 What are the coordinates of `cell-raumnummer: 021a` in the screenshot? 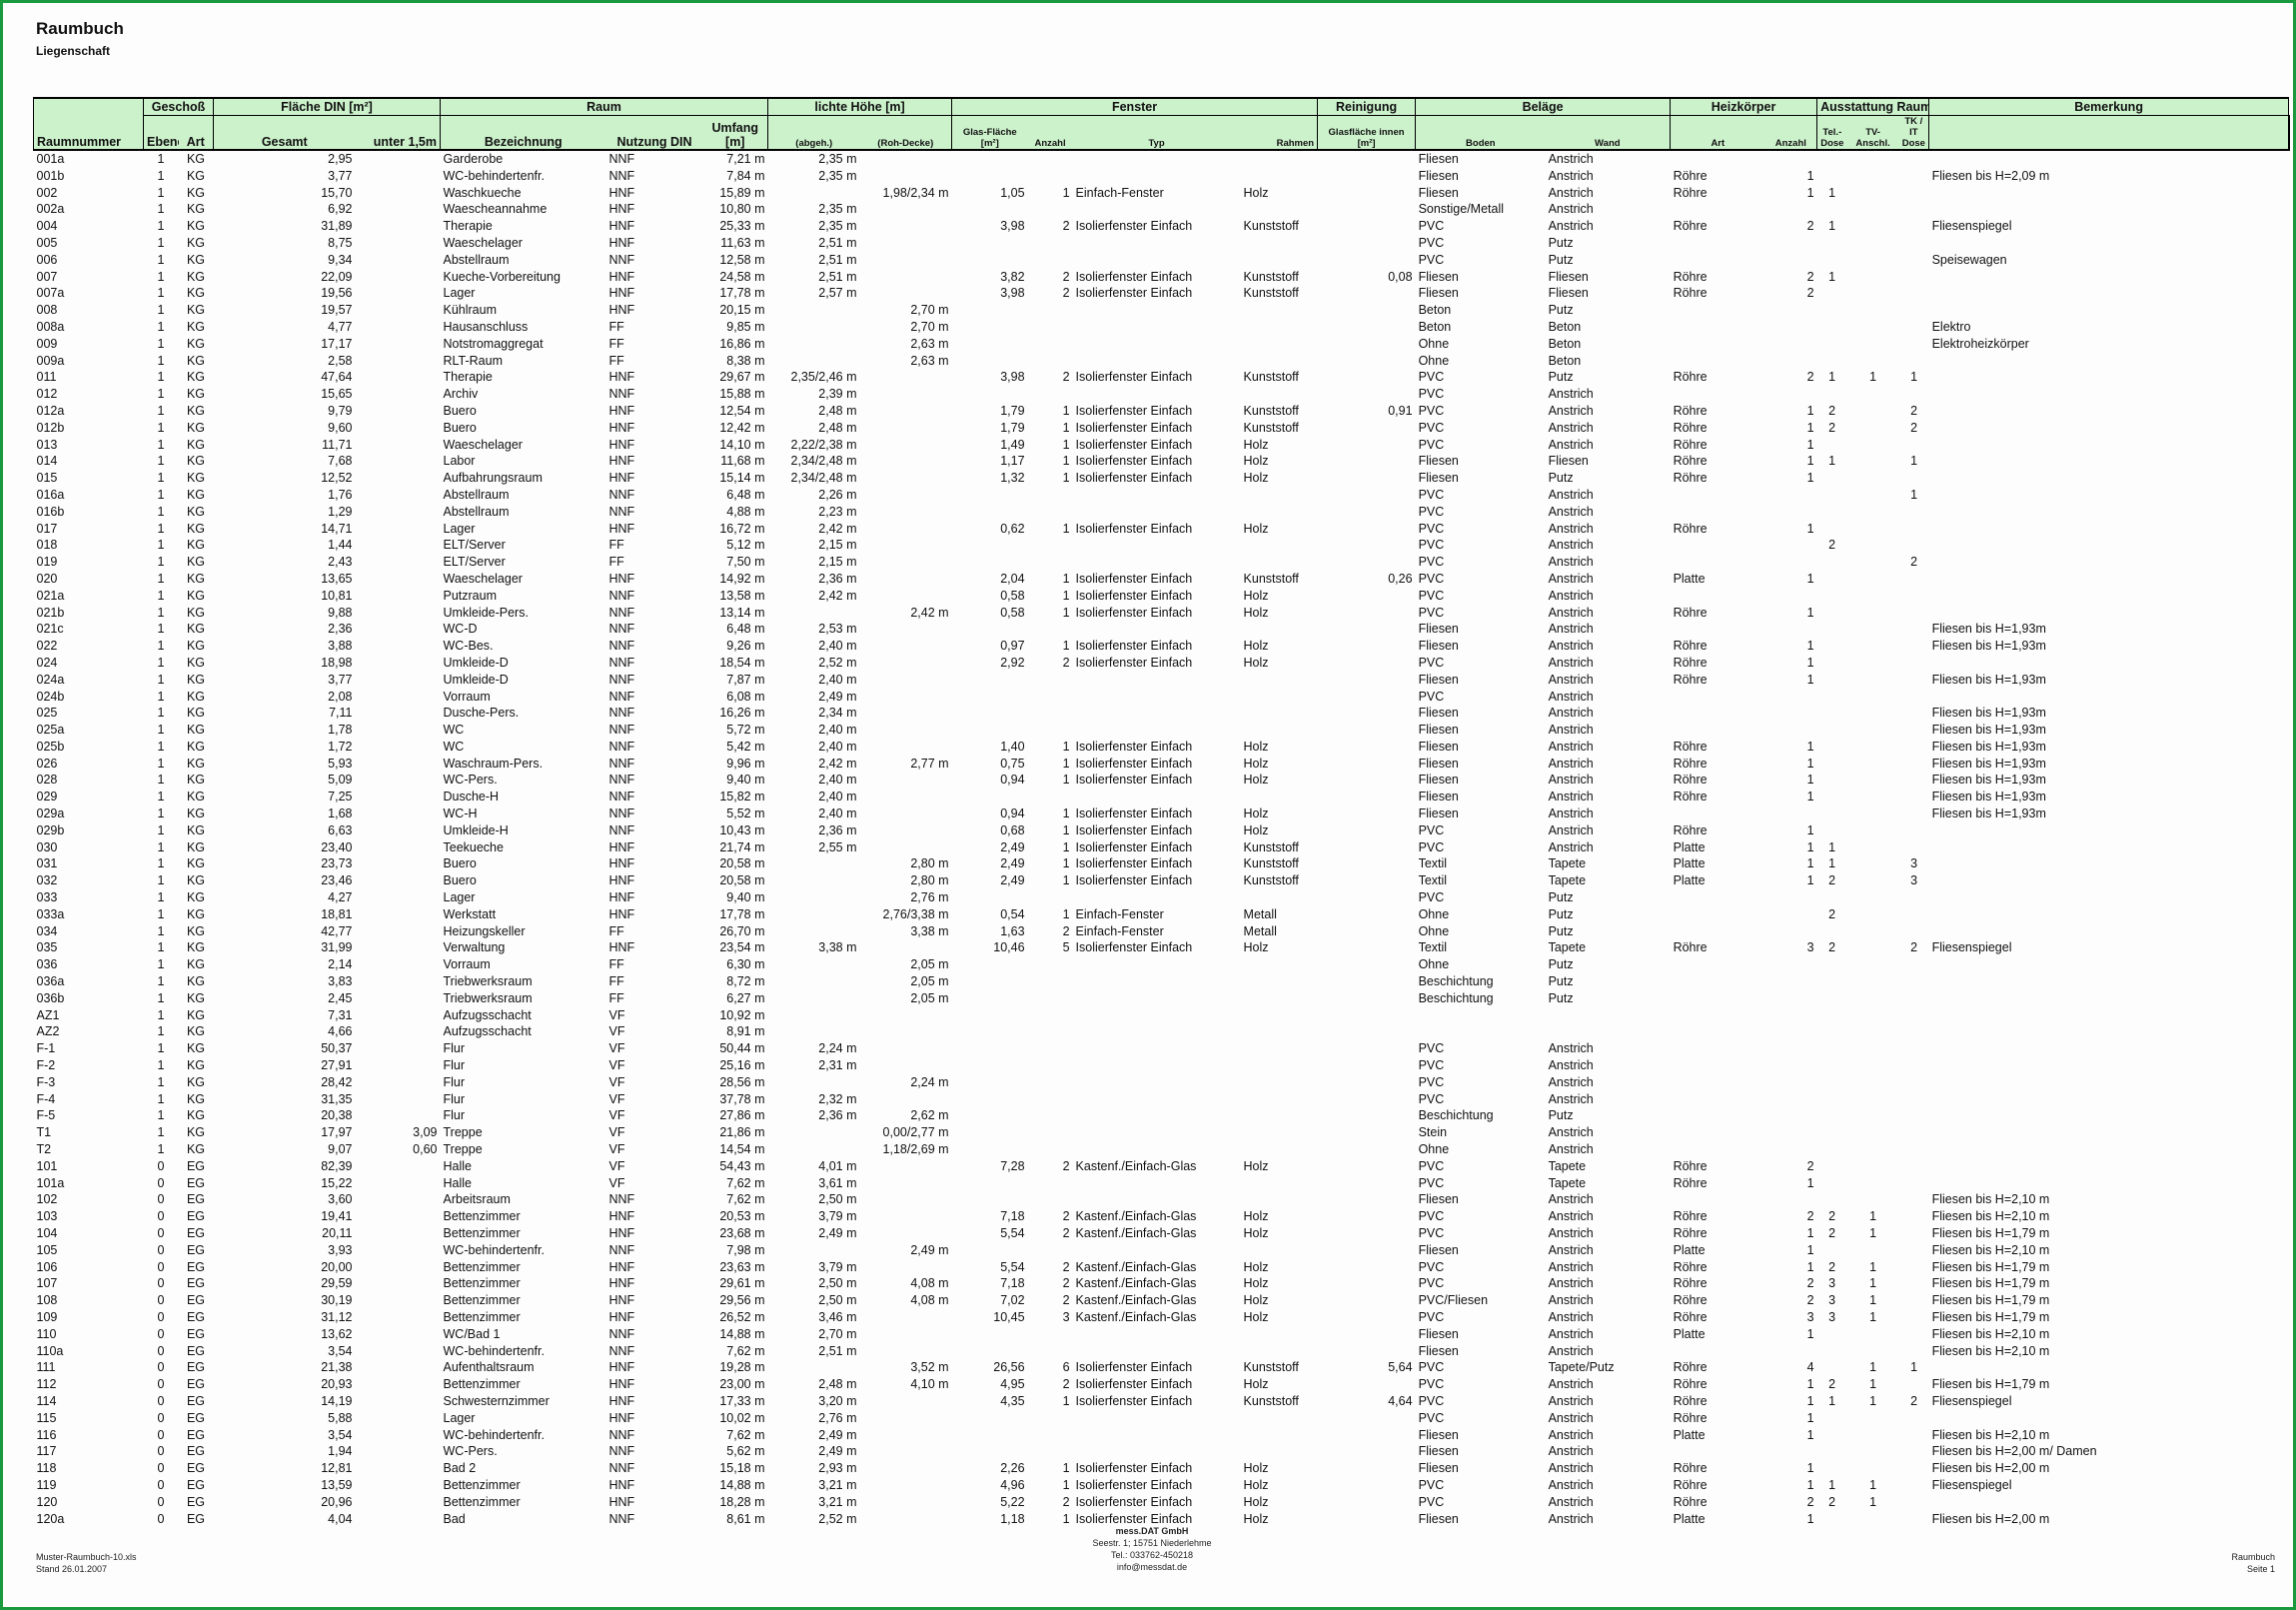 It's located at (50, 595).